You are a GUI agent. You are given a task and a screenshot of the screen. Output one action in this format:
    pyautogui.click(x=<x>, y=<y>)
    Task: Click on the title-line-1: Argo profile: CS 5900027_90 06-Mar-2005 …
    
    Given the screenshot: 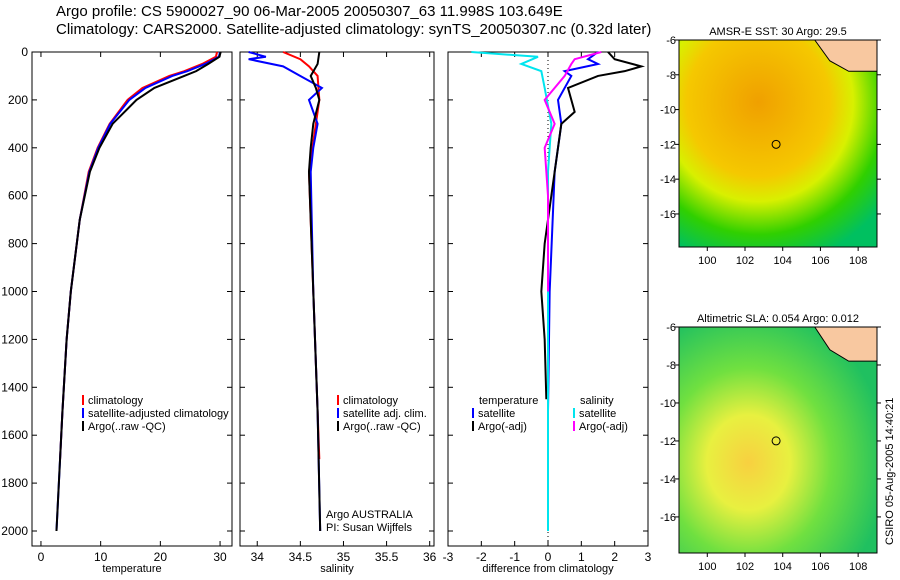 What is the action you would take?
    pyautogui.click(x=309, y=11)
    